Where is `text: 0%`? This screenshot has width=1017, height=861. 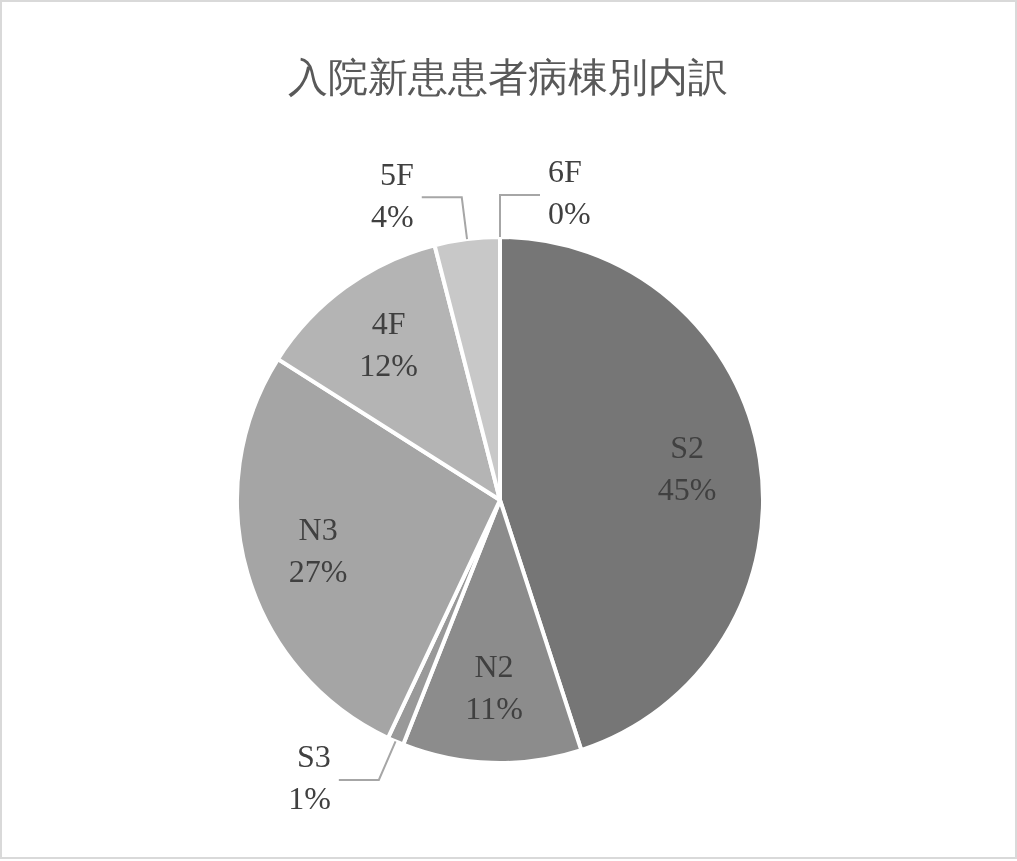
text: 0% is located at coordinates (569, 213).